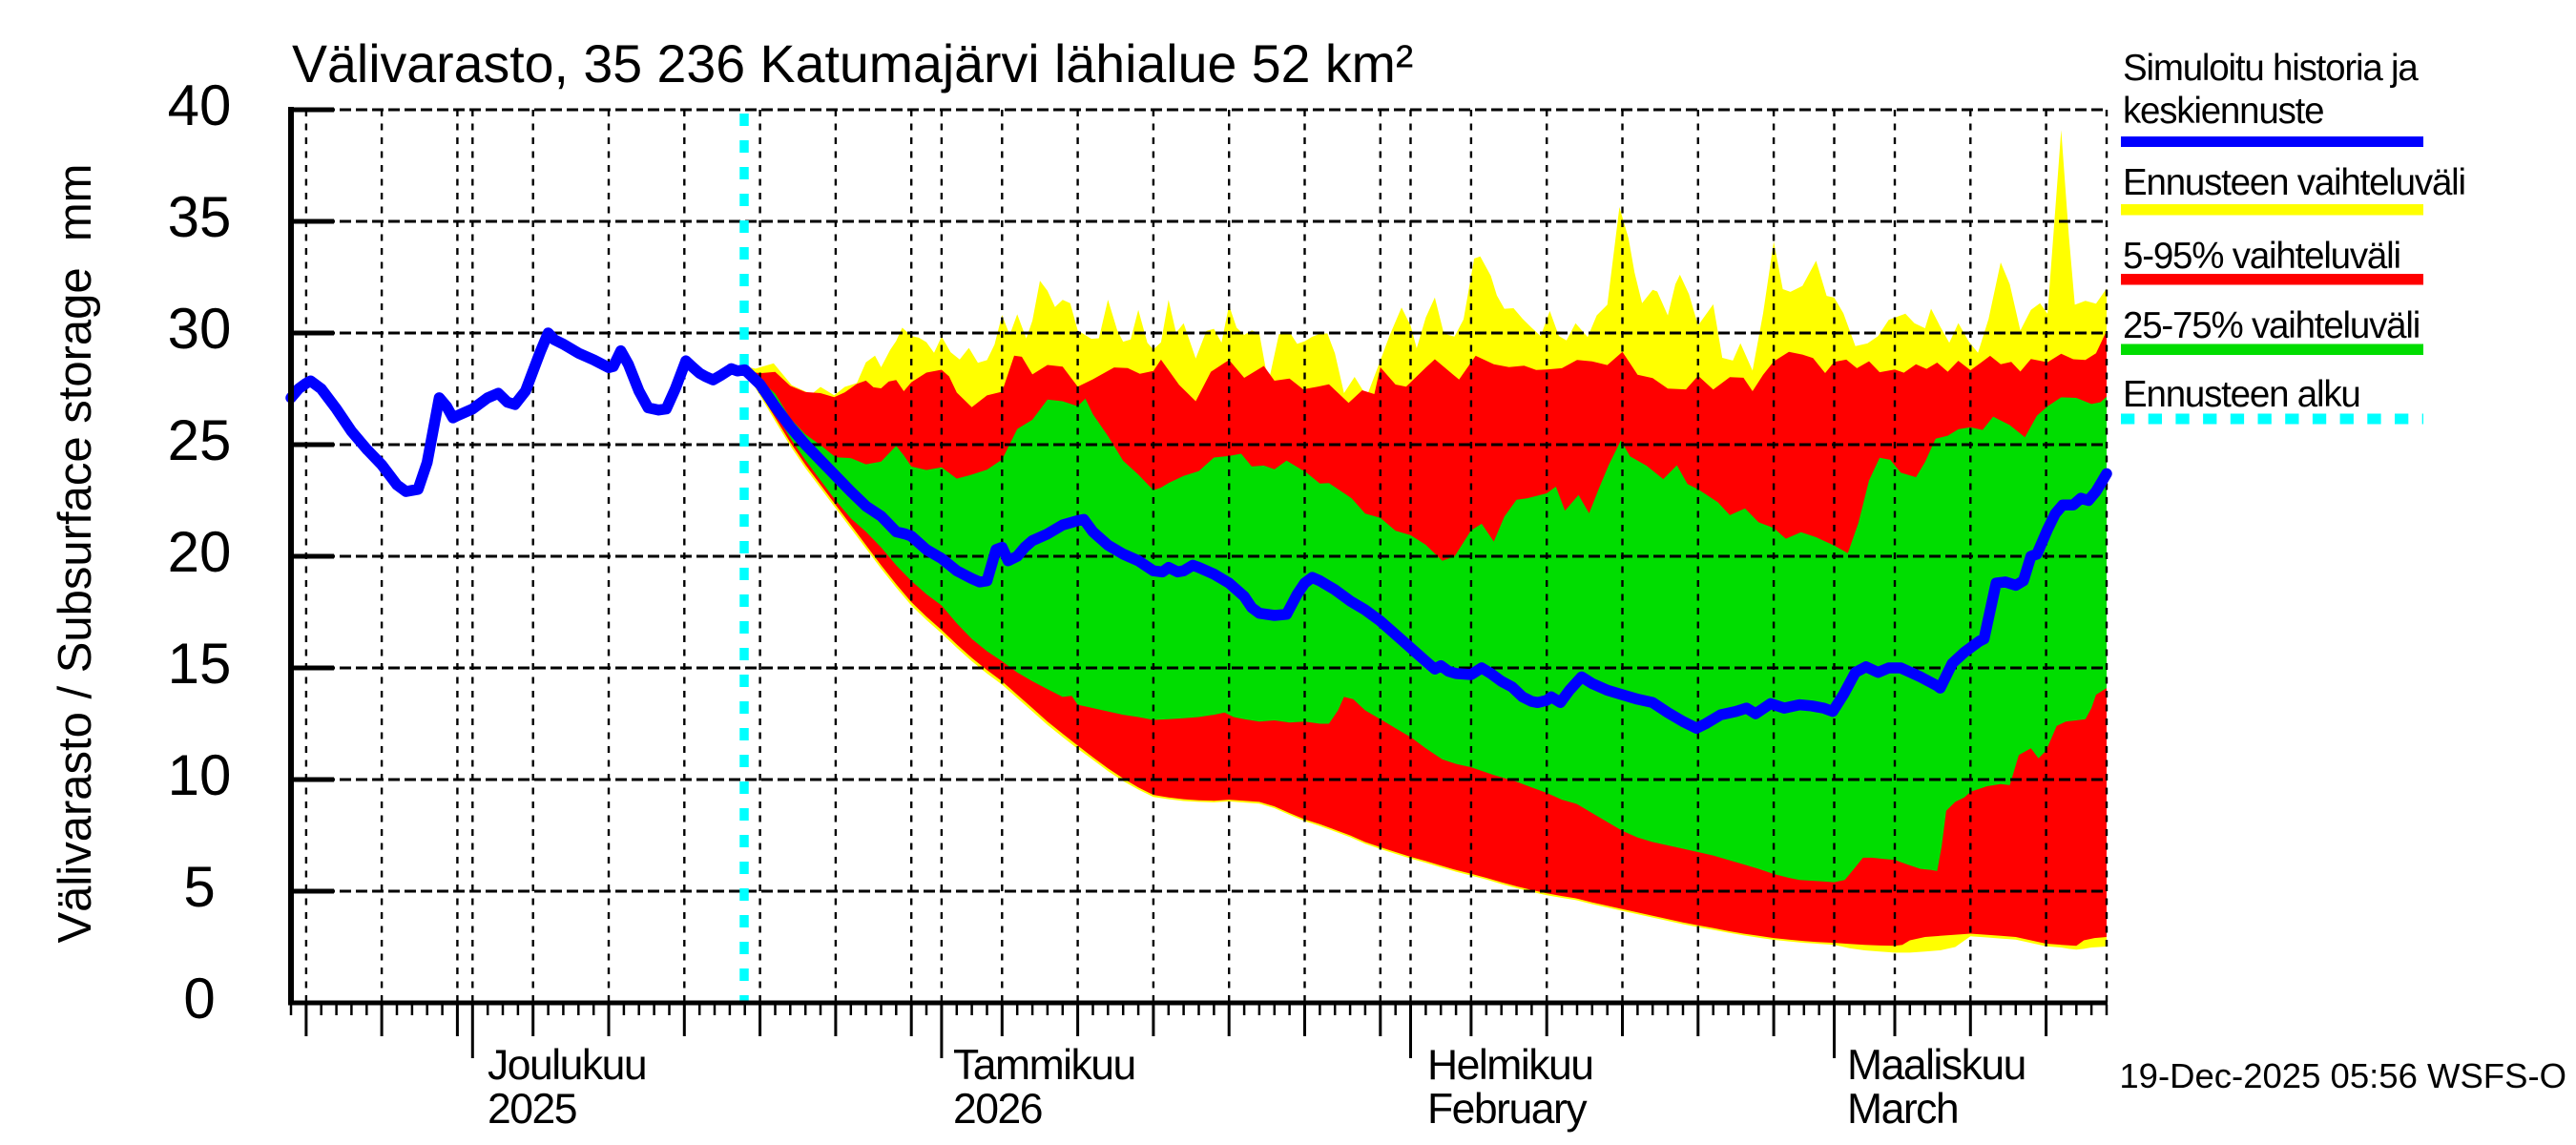 The height and width of the screenshot is (1145, 2576). Describe the element at coordinates (1044, 1065) in the screenshot. I see `svg-text: Tammikuu` at that location.